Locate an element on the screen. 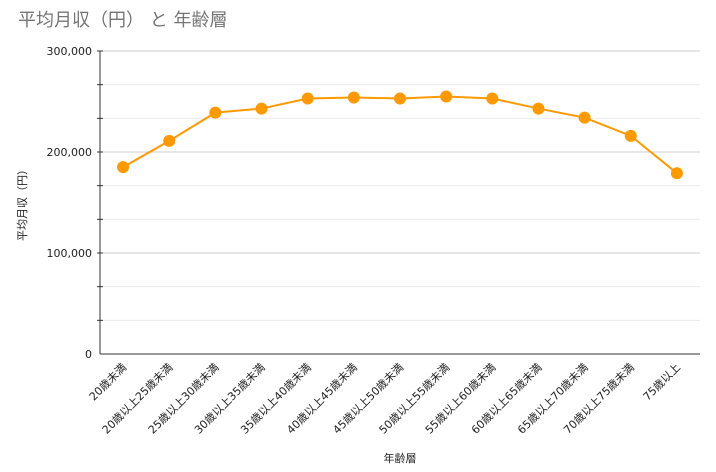 The height and width of the screenshot is (472, 716). y-tick-labels: 0 100,000 200,000 300,000 is located at coordinates (70, 203).